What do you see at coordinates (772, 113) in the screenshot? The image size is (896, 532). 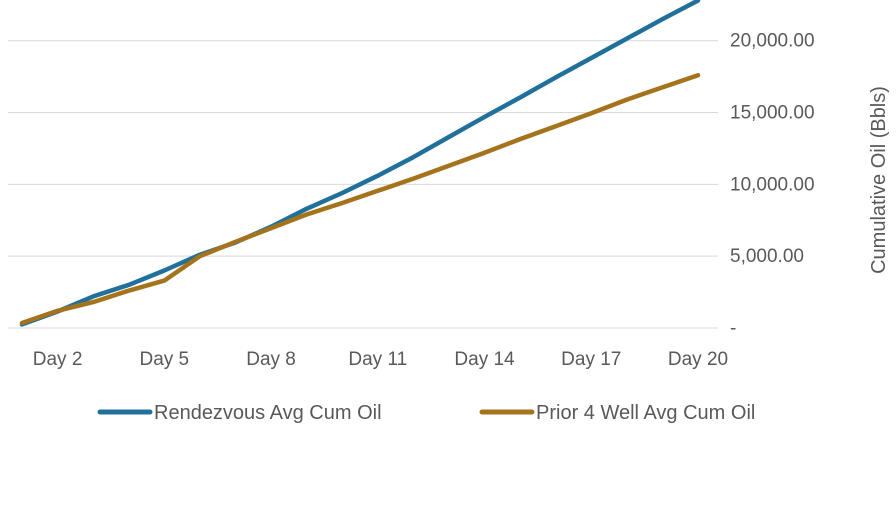 I see `y-tick-label: 15,000.00` at bounding box center [772, 113].